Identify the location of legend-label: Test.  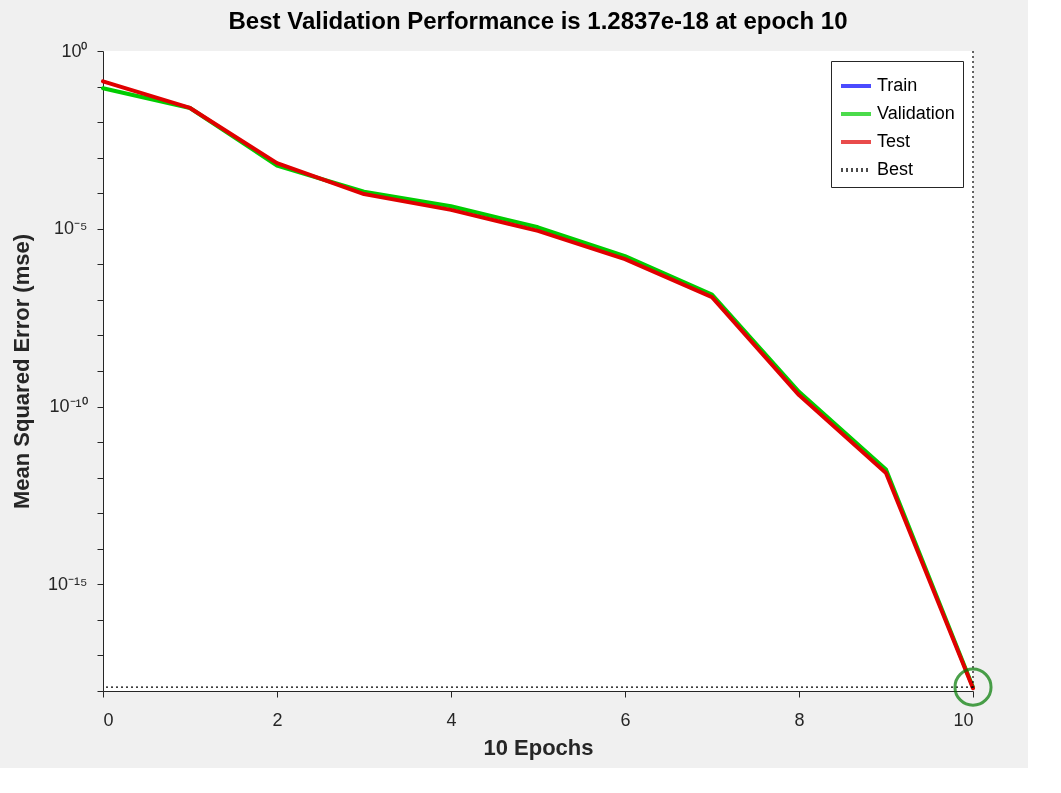
(894, 141).